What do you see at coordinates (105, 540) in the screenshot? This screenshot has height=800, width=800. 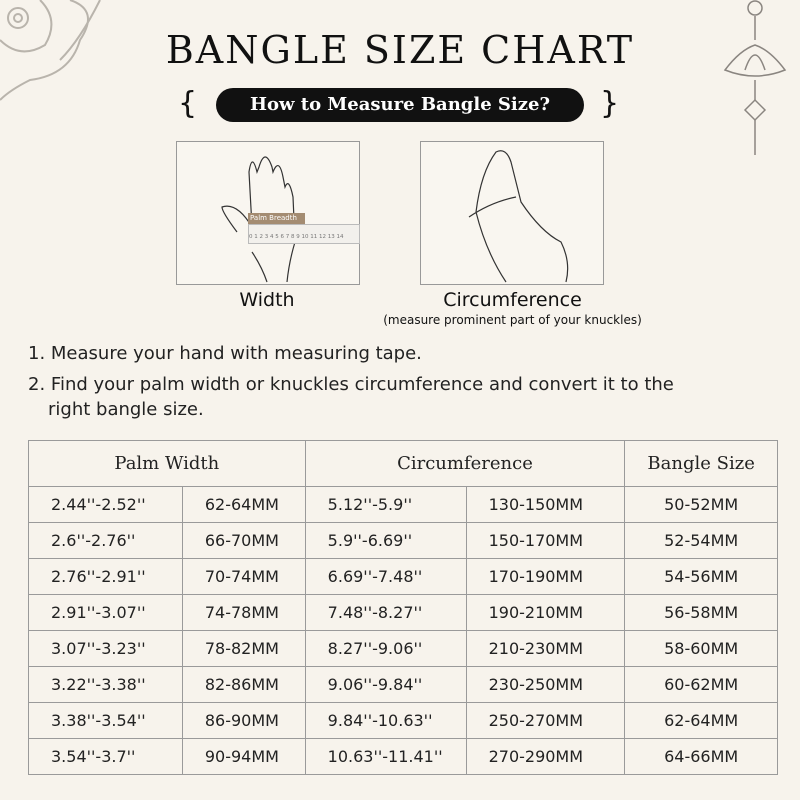 I see `palm-width-inches: 2.6''-2.76''` at bounding box center [105, 540].